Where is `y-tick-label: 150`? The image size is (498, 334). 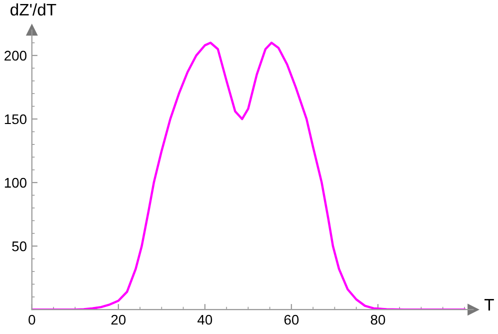 y-tick-label: 150 is located at coordinates (15, 119).